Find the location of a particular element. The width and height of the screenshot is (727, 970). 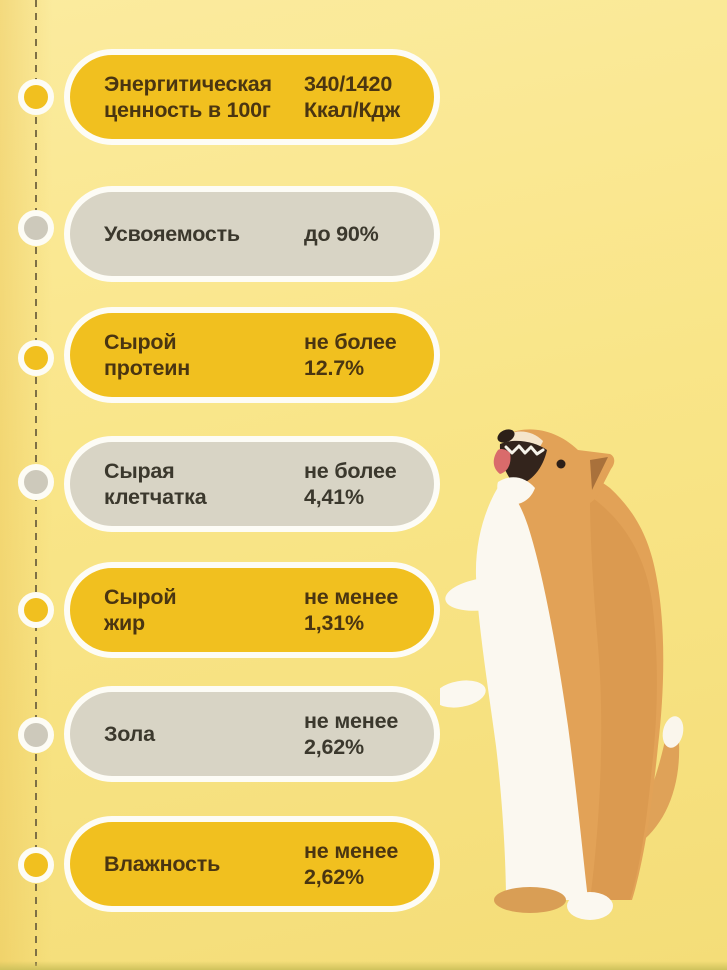

label-line: Зола is located at coordinates (129, 734).